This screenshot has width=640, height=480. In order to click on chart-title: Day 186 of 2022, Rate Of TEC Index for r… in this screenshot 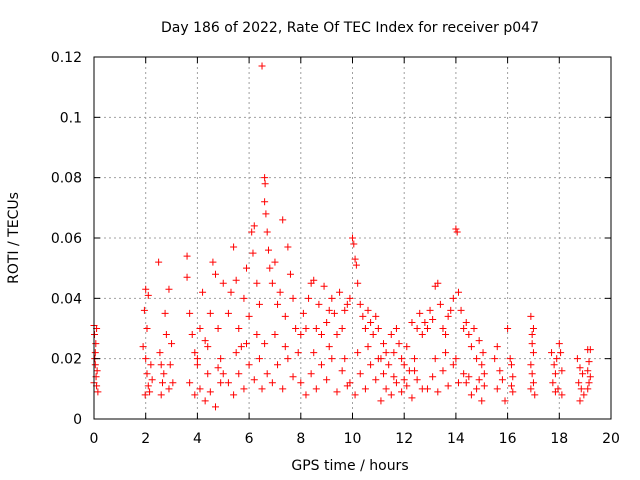, I will do `click(350, 28)`.